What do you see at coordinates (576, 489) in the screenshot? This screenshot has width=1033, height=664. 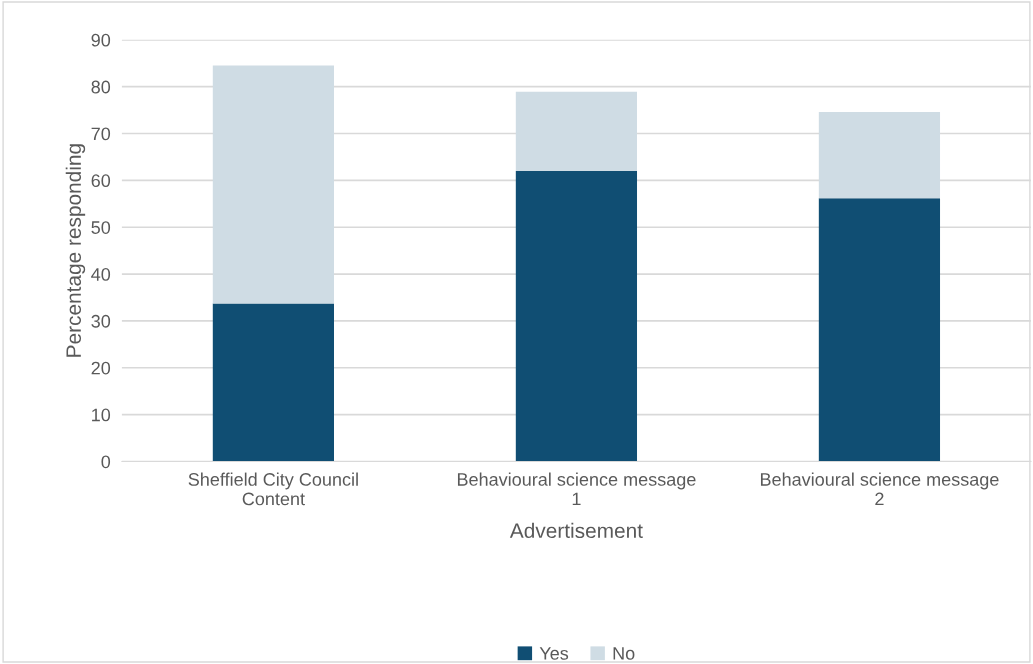 I see `x-tick-label: Behavioural science message 1` at bounding box center [576, 489].